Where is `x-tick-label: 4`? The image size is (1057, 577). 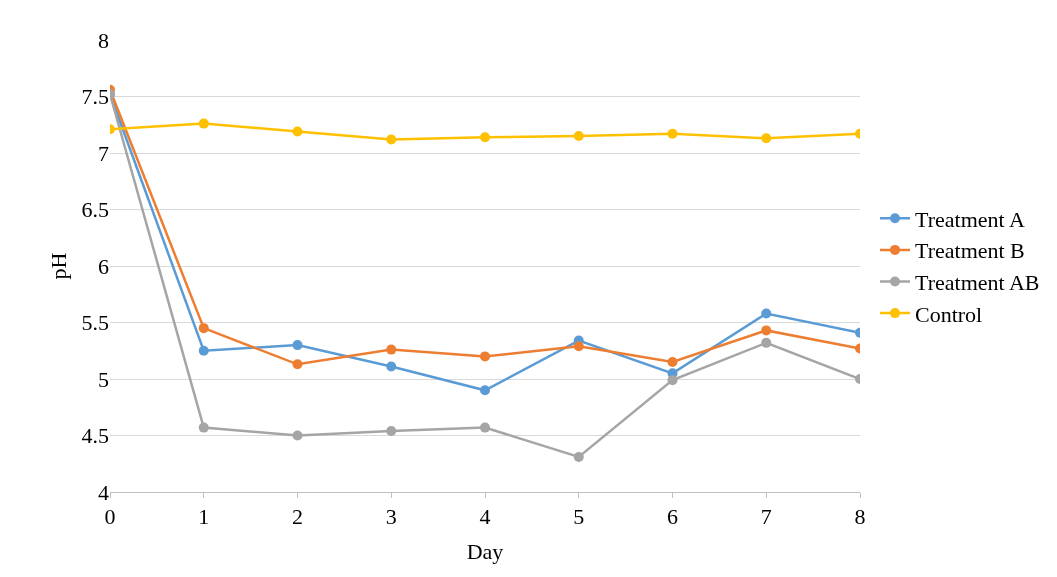 x-tick-label: 4 is located at coordinates (485, 517).